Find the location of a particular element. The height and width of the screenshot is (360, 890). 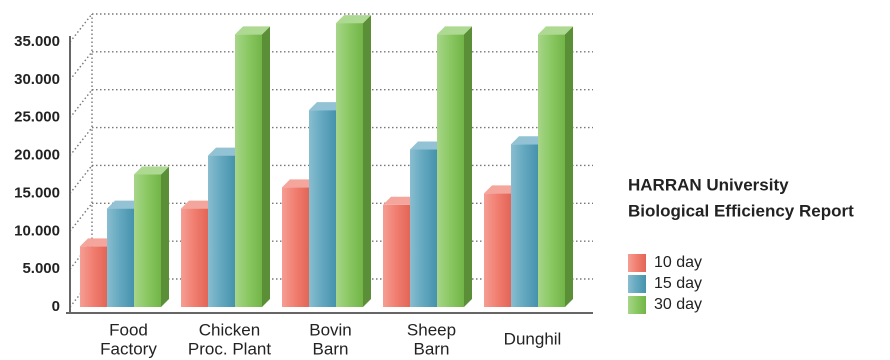

y-tick-label: 15.000 is located at coordinates (37, 192).